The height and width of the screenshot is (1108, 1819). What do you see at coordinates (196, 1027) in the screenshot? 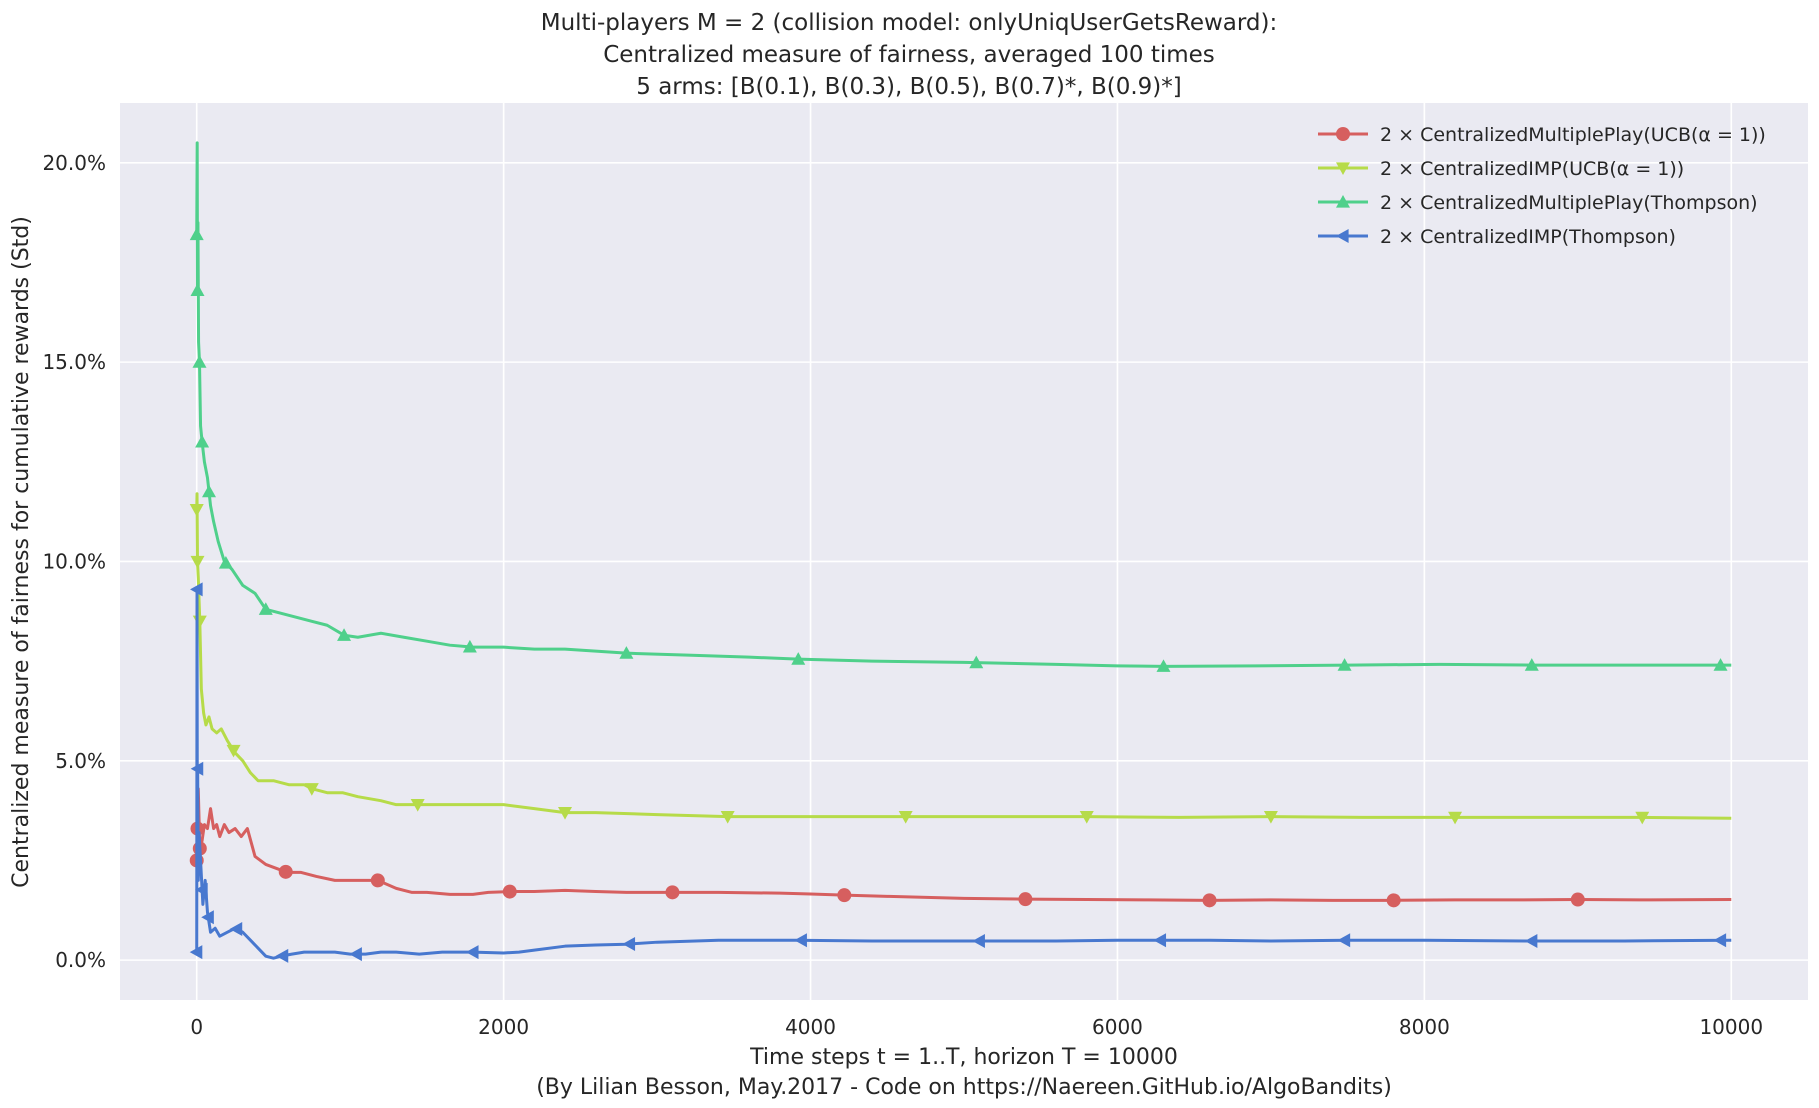
I see `x-tick-label: 0` at bounding box center [196, 1027].